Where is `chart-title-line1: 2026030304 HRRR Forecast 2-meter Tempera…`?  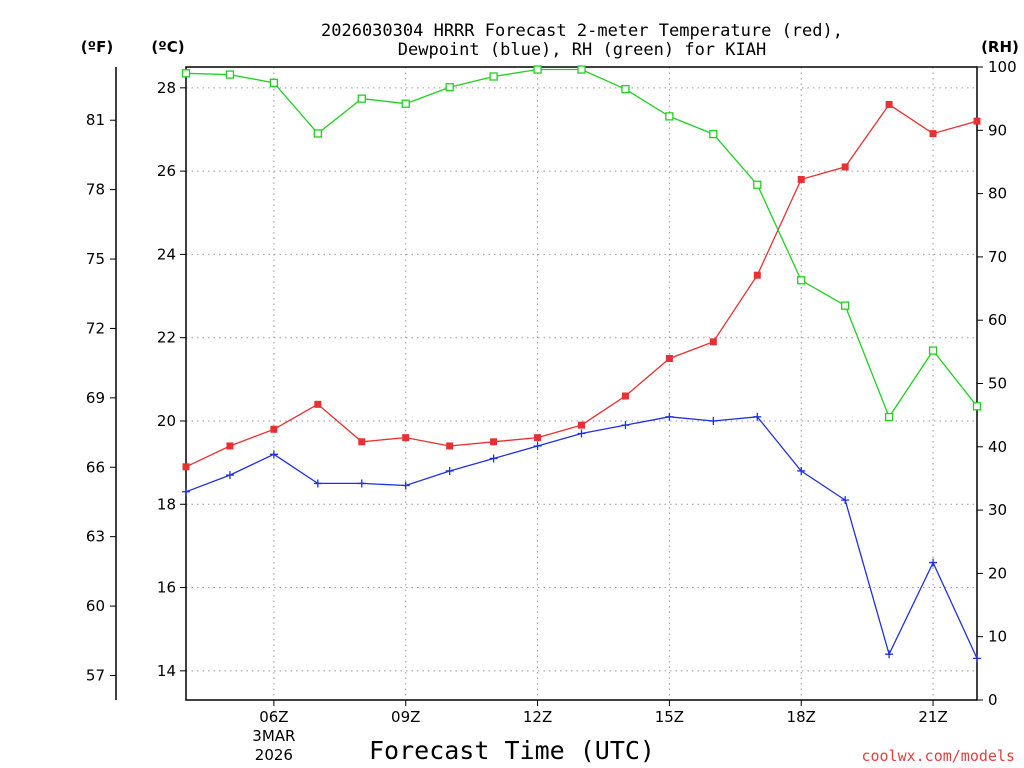 chart-title-line1: 2026030304 HRRR Forecast 2-meter Tempera… is located at coordinates (582, 31).